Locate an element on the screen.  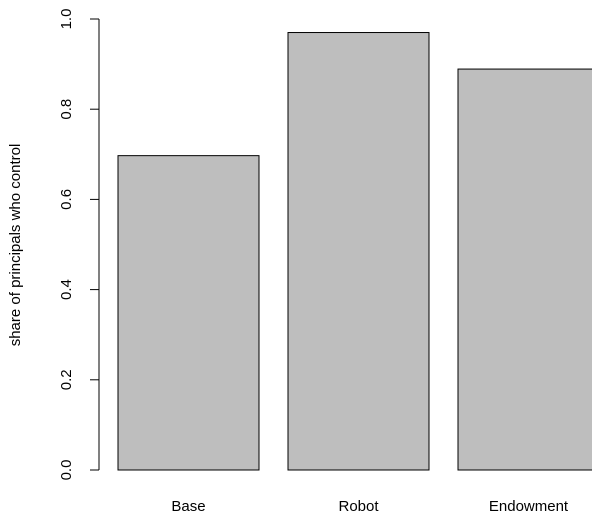
y-tick-label: 0.0 is located at coordinates (66, 470).